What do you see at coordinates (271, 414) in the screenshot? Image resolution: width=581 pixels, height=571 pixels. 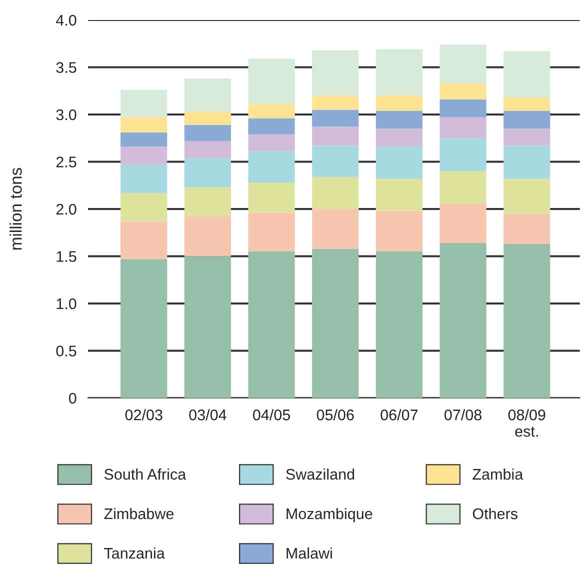 I see `x-tick-label: 04/05` at bounding box center [271, 414].